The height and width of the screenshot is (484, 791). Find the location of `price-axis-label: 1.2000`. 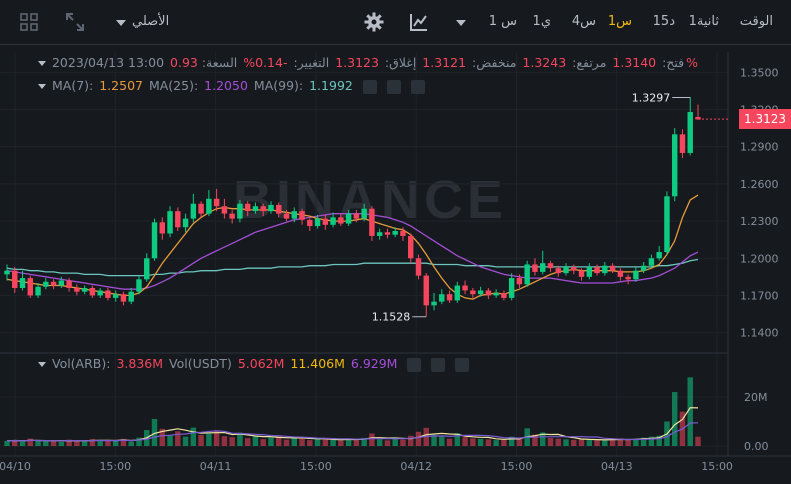

price-axis-label: 1.2000 is located at coordinates (759, 258).